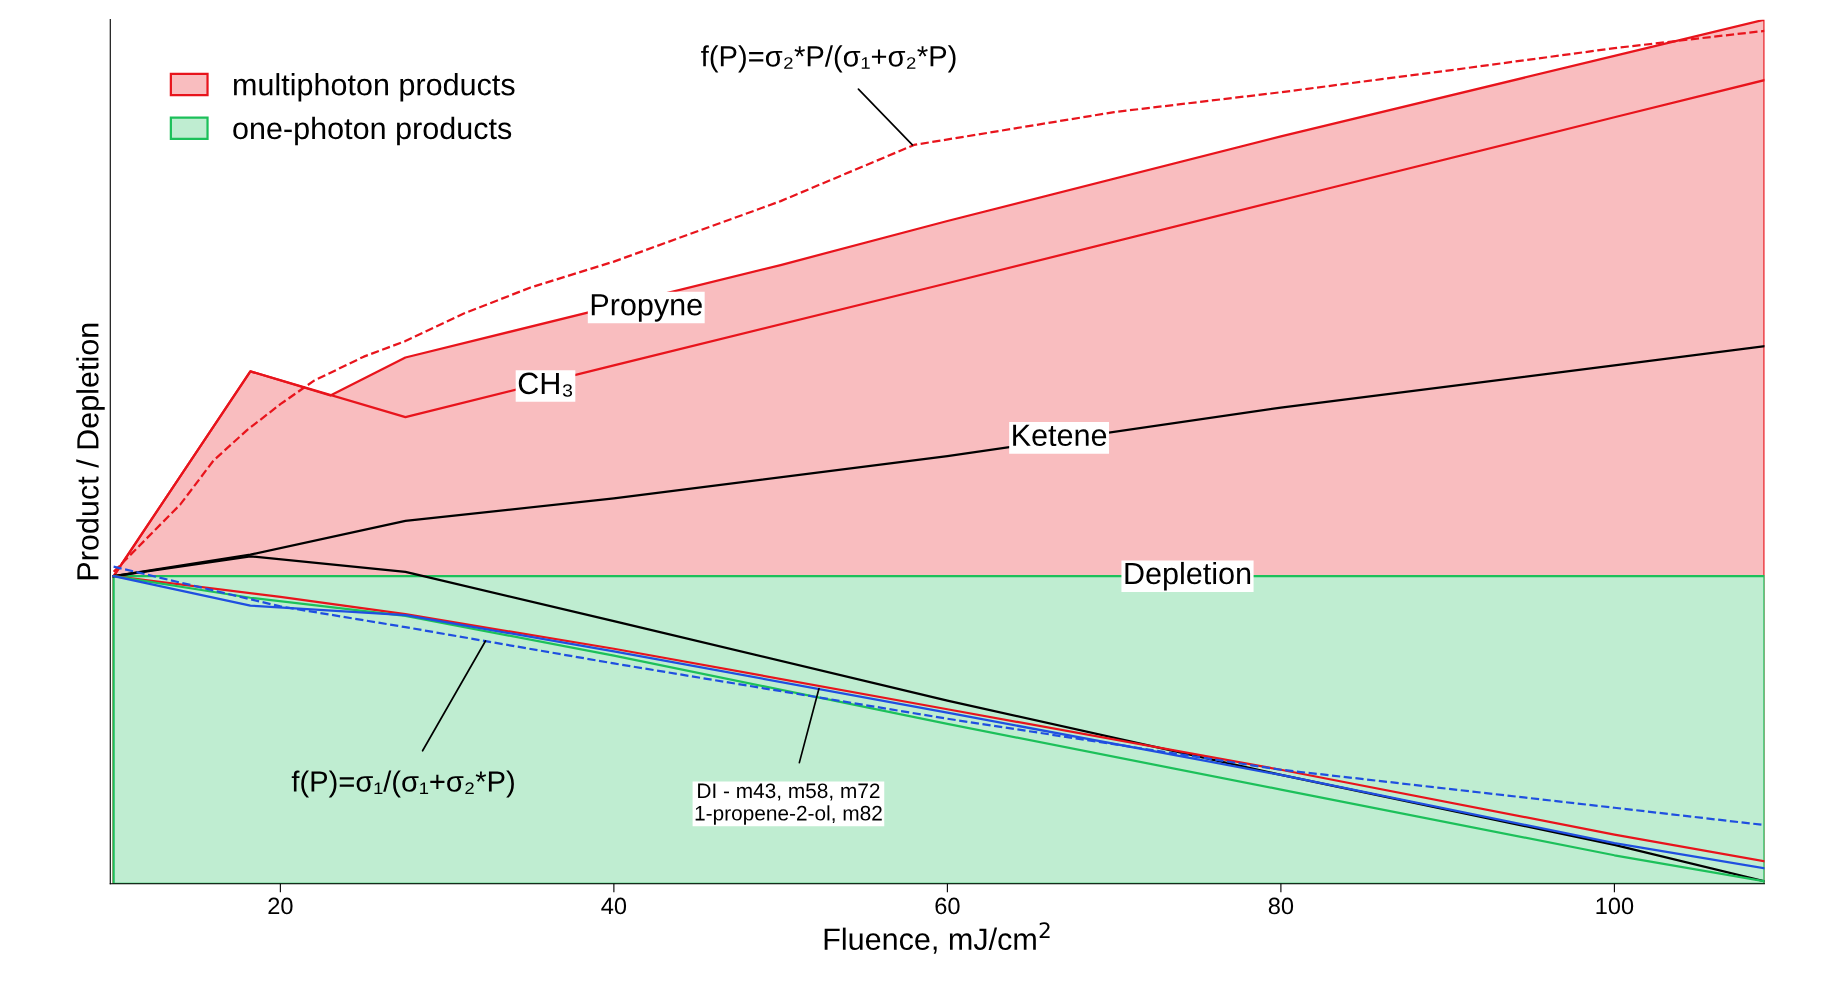 This screenshot has width=1838, height=982. Describe the element at coordinates (1281, 906) in the screenshot. I see `x-tick-label: 80` at that location.